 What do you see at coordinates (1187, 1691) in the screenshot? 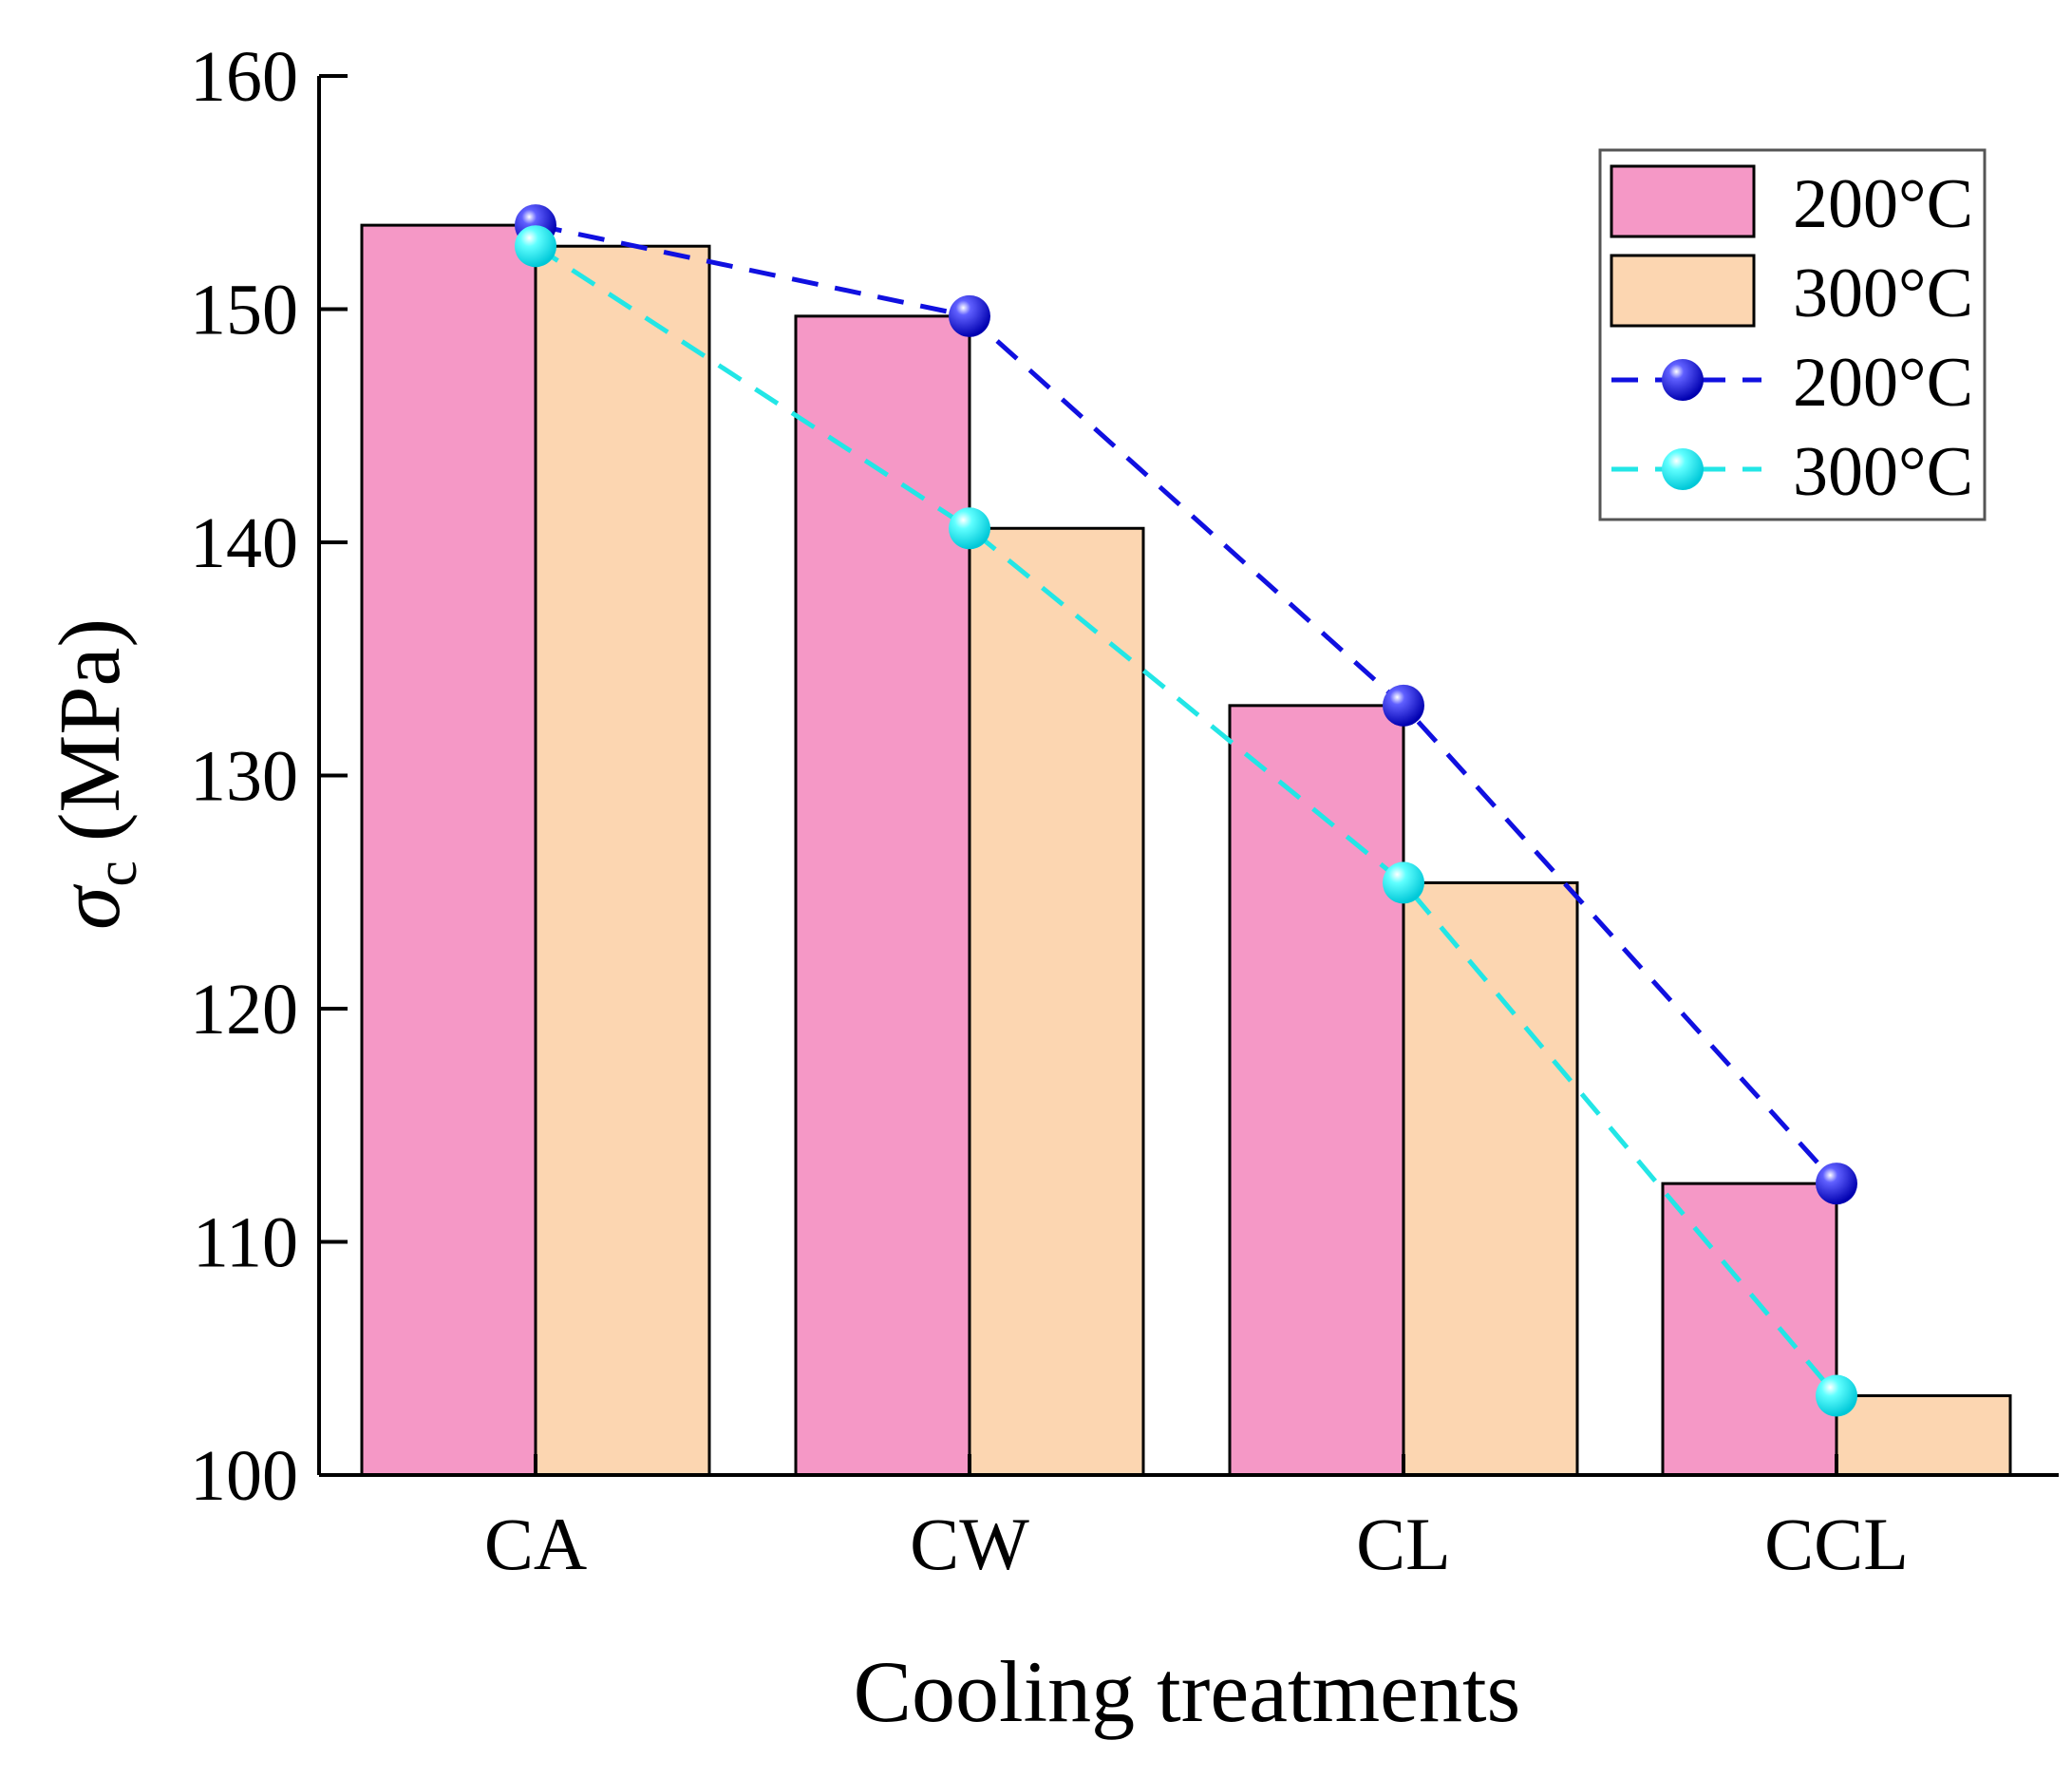
I see `x-axis-title: Cooling treatments` at bounding box center [1187, 1691].